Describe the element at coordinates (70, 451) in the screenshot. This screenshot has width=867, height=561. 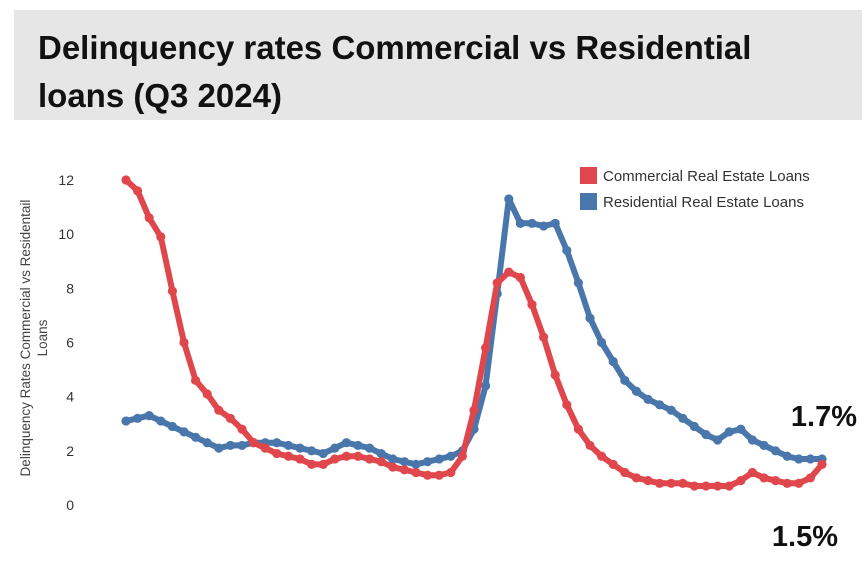
I see `y-tick-label: 2` at that location.